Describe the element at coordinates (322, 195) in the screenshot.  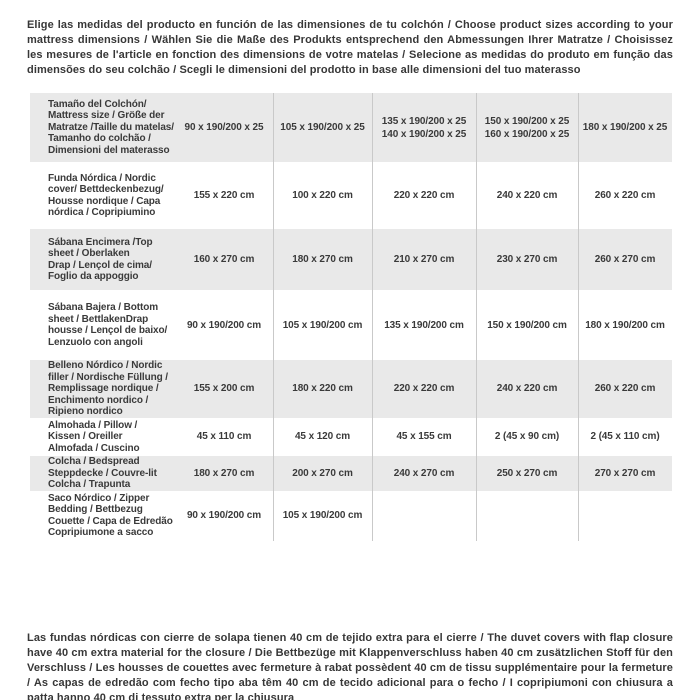
I see `size-cell: 100 x 220 cm` at that location.